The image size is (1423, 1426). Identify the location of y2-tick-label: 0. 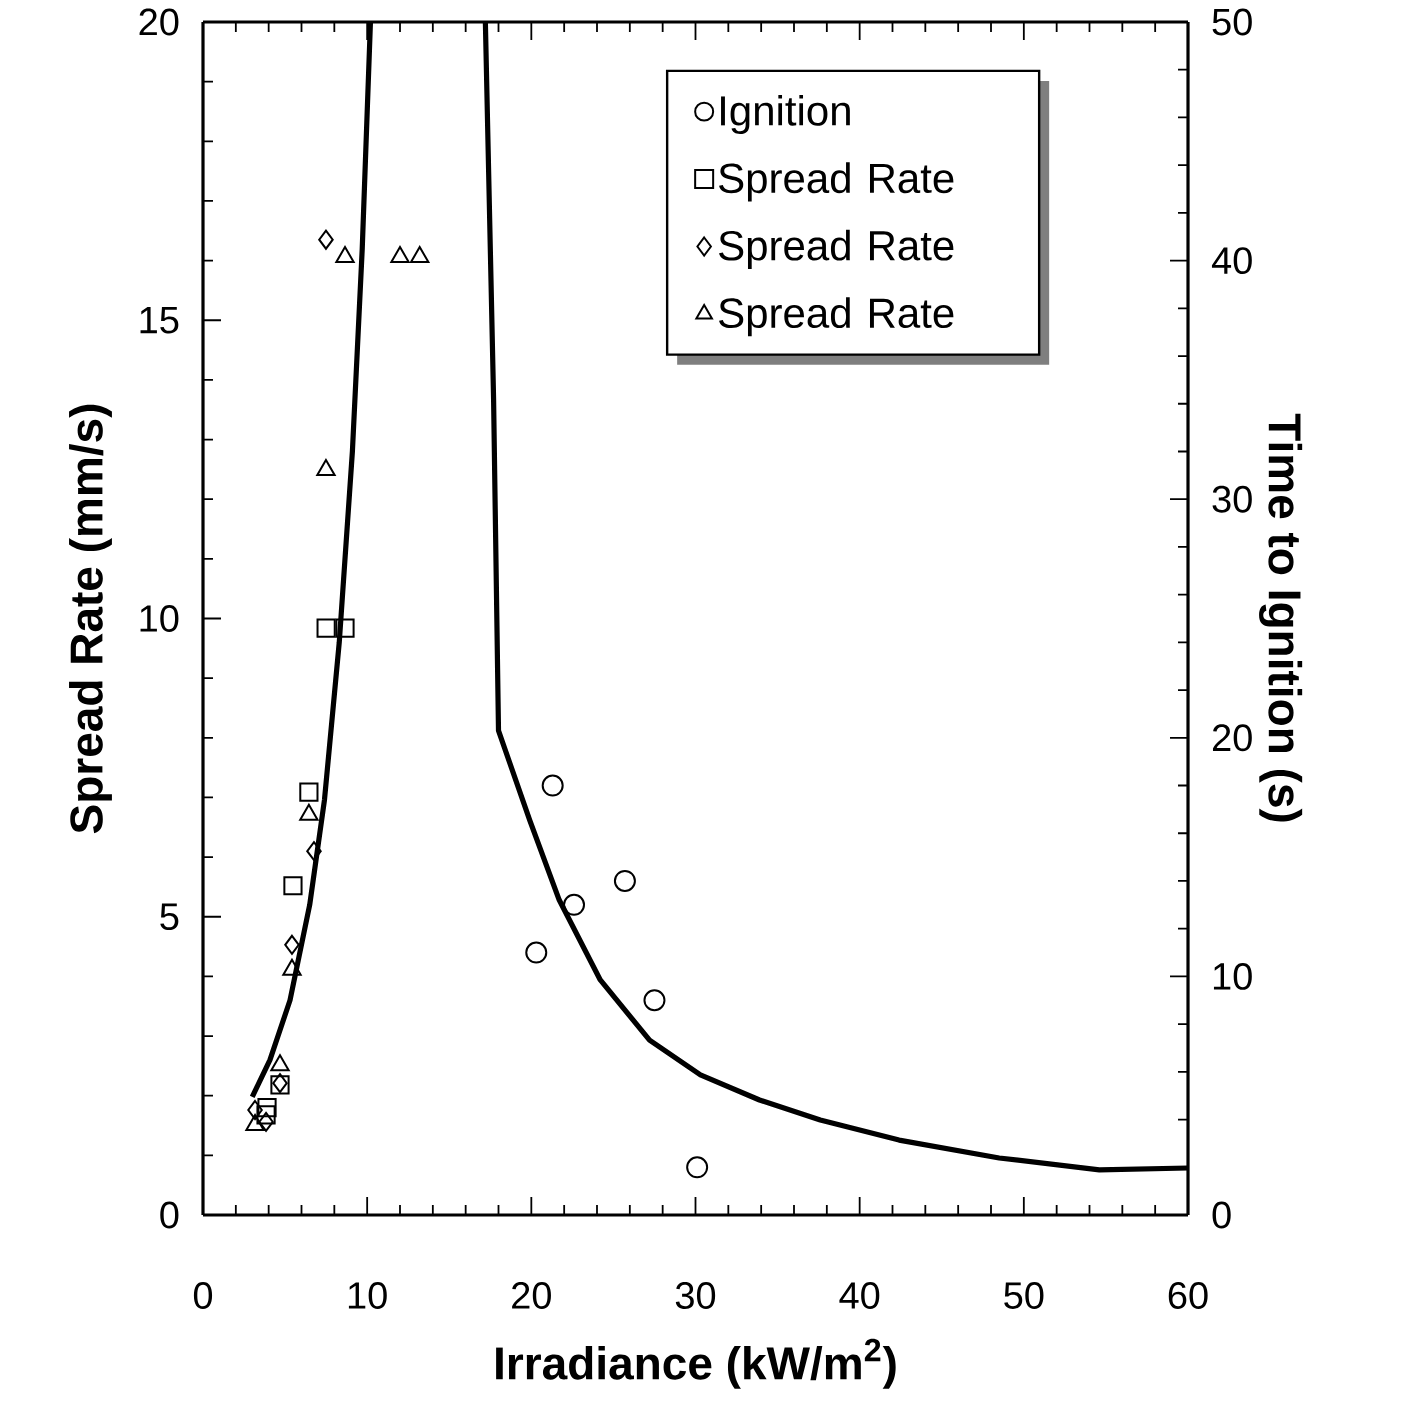
(1221, 1215).